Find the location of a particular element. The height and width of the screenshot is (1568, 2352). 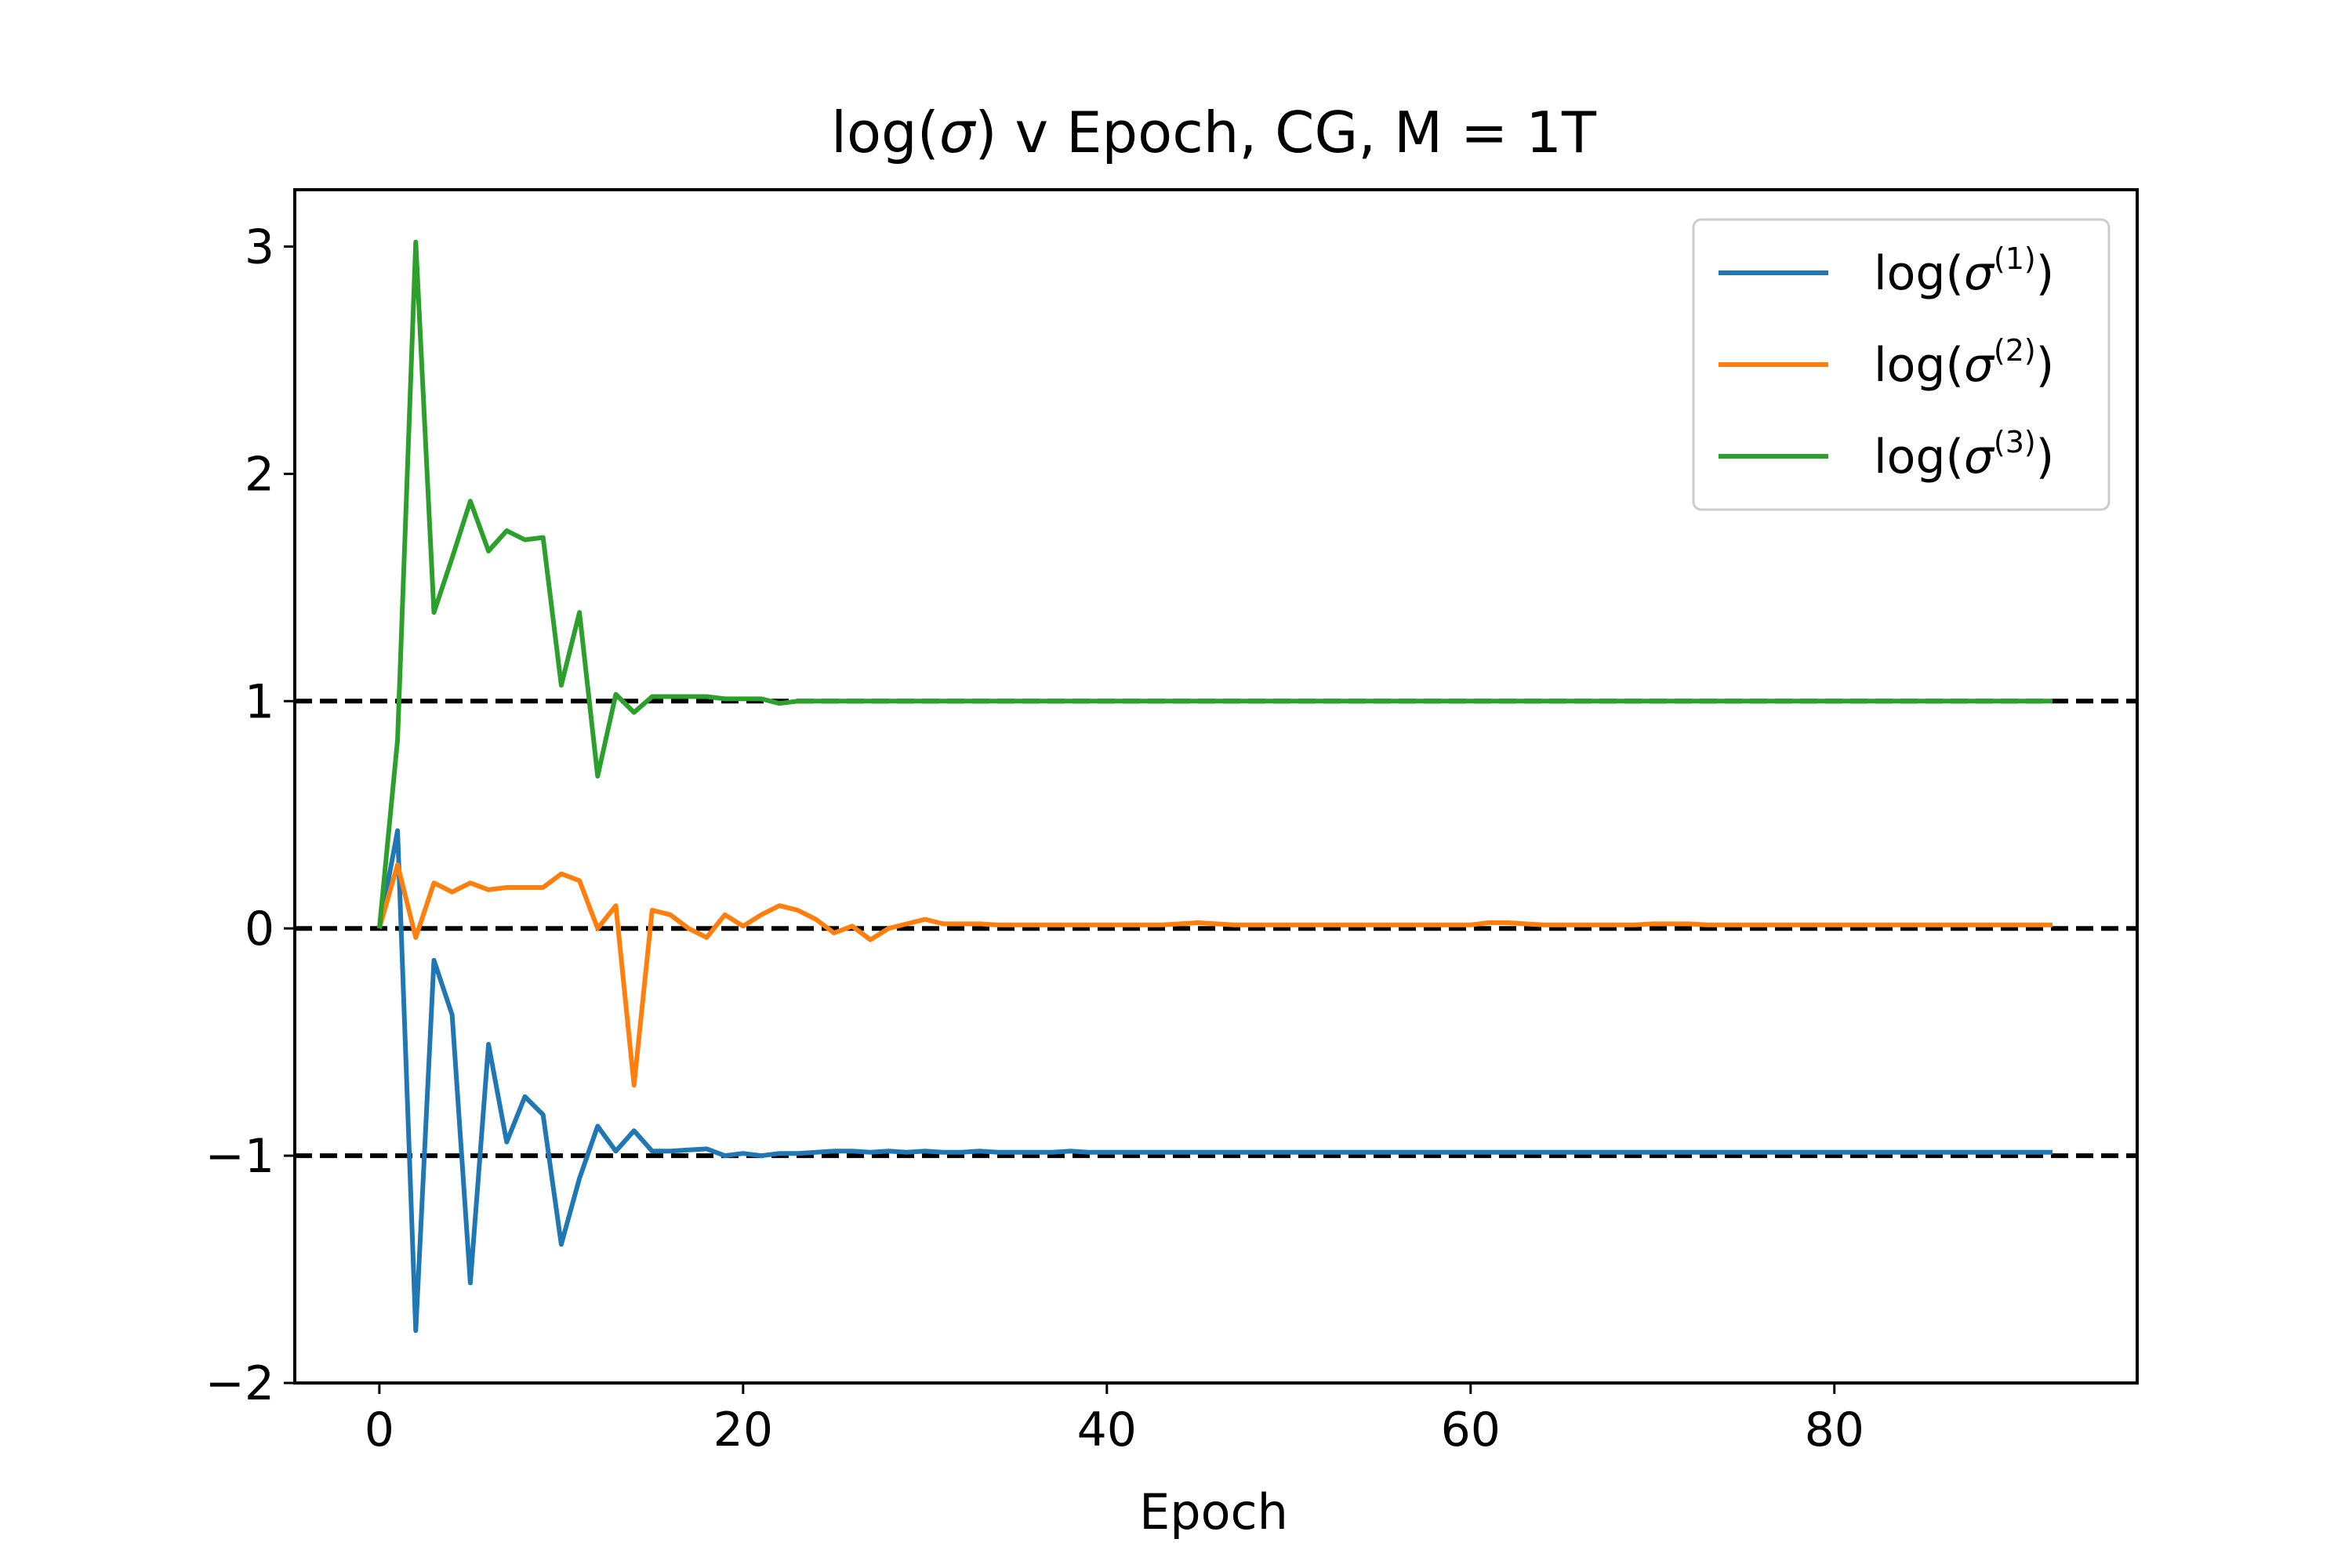

x-tick-label: 80 is located at coordinates (1835, 1430).